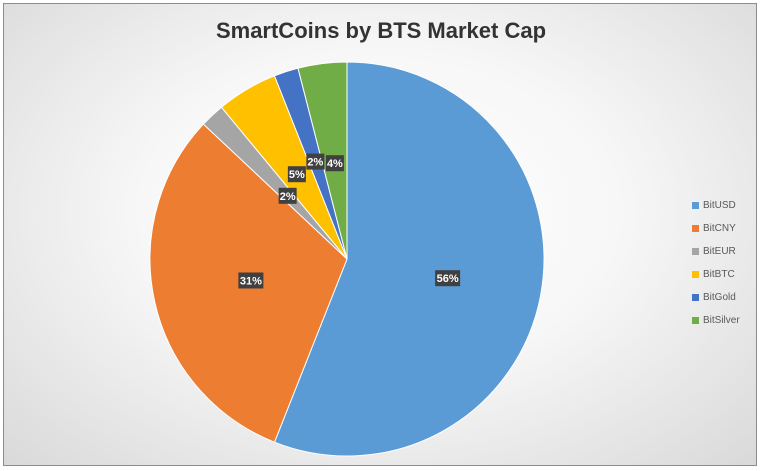 The width and height of the screenshot is (762, 471). I want to click on data-label-bitusd: 56%, so click(448, 278).